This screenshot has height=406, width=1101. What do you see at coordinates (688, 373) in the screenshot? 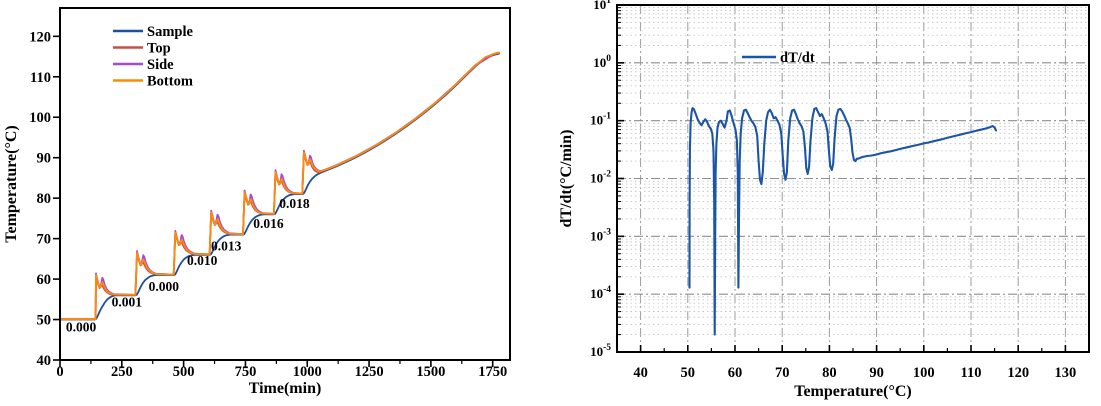
I see `x-tick-label: 50` at bounding box center [688, 373].